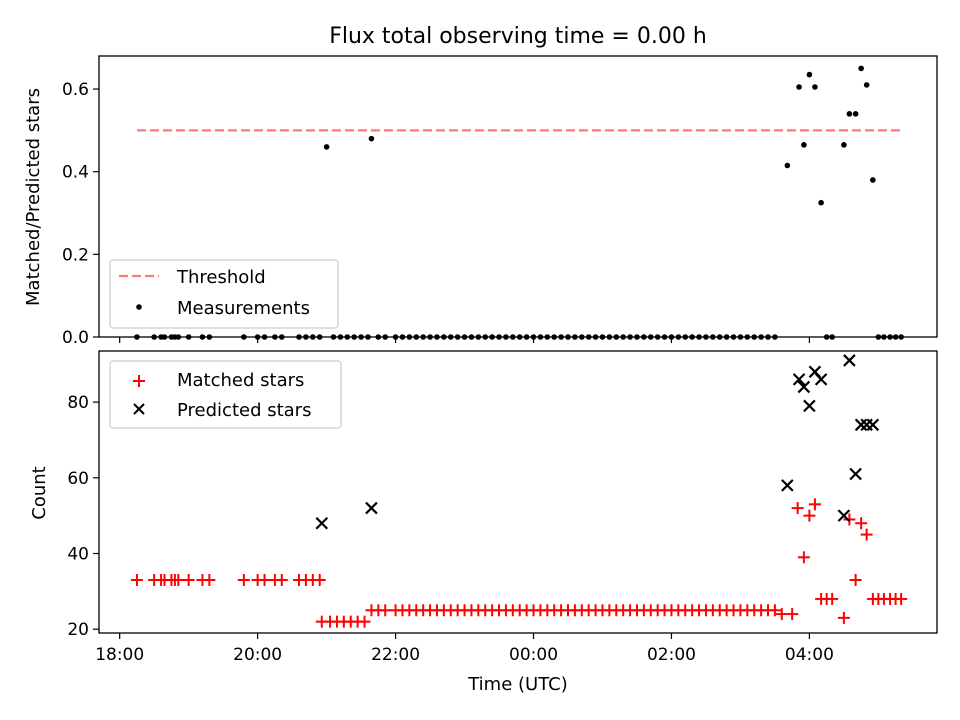 The height and width of the screenshot is (720, 960). What do you see at coordinates (75, 173) in the screenshot?
I see `top-y-tick-label: 0.4` at bounding box center [75, 173].